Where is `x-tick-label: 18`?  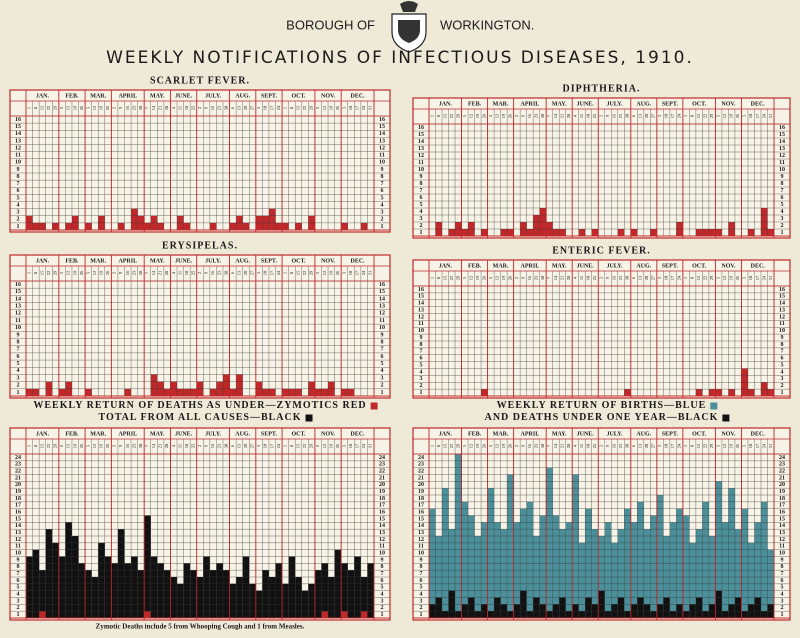
x-tick-label: 18 is located at coordinates (186, 445).